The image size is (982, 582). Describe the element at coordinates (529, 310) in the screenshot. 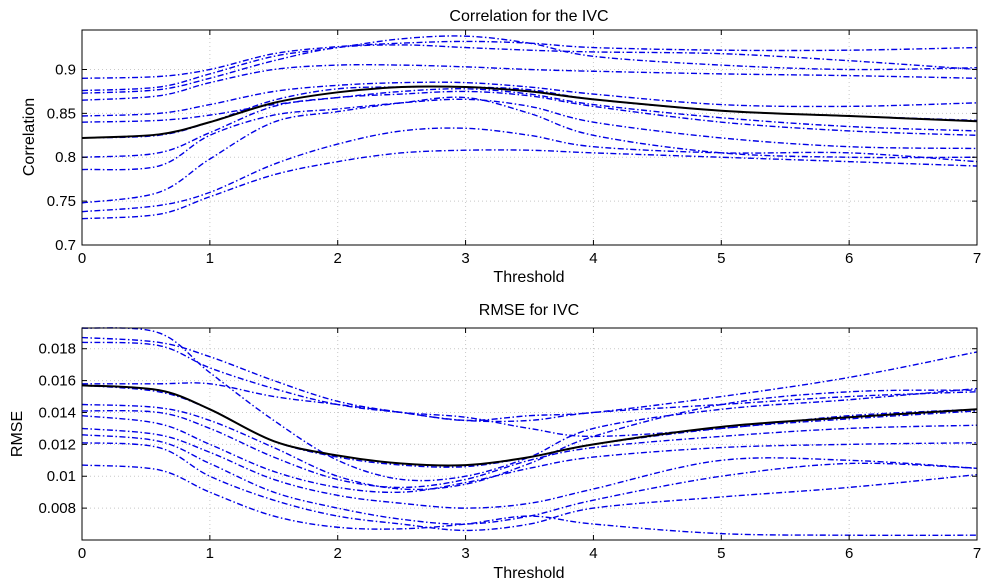

I see `chart-title: RMSE for IVC` at that location.